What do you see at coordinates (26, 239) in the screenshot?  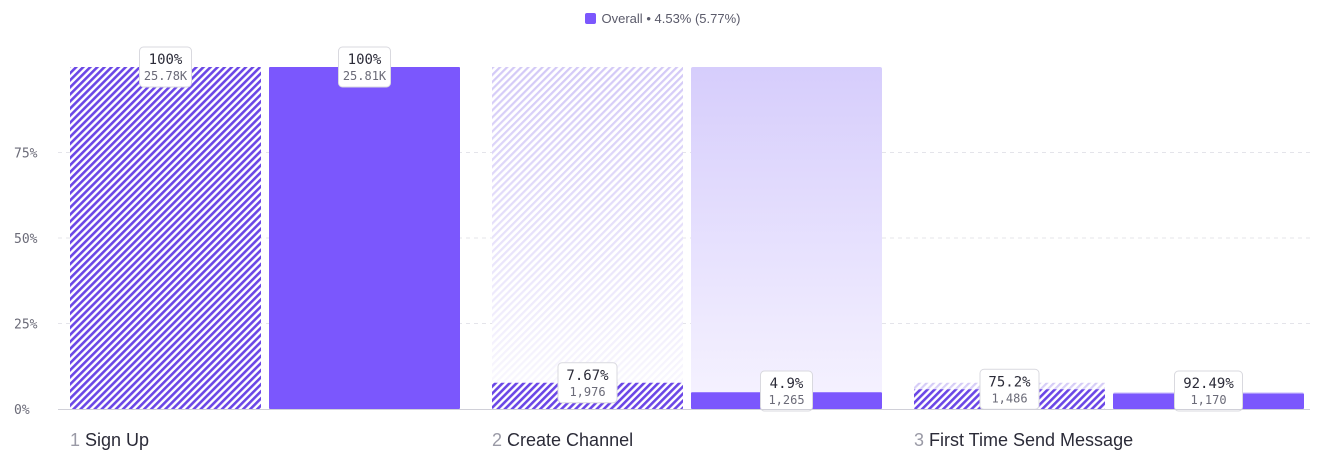 I see `y-tick-label: 50%` at bounding box center [26, 239].